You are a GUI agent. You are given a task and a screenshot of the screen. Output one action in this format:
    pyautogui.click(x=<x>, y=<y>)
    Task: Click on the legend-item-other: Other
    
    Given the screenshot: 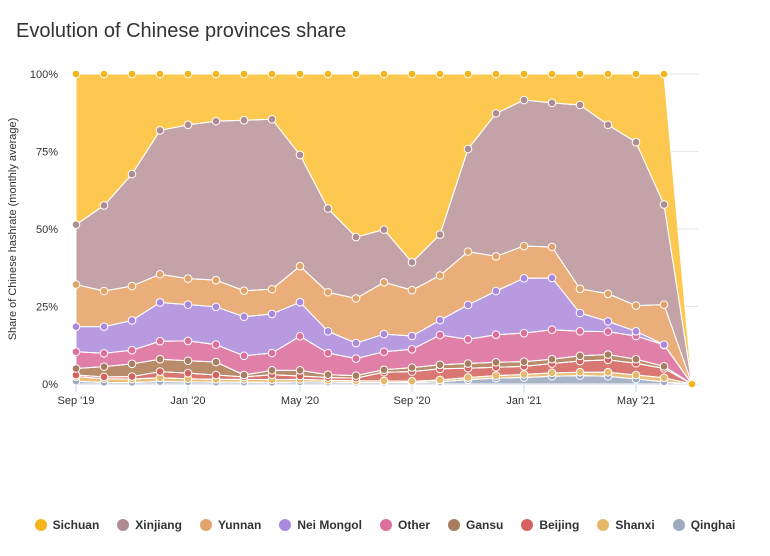 What is the action you would take?
    pyautogui.click(x=404, y=525)
    